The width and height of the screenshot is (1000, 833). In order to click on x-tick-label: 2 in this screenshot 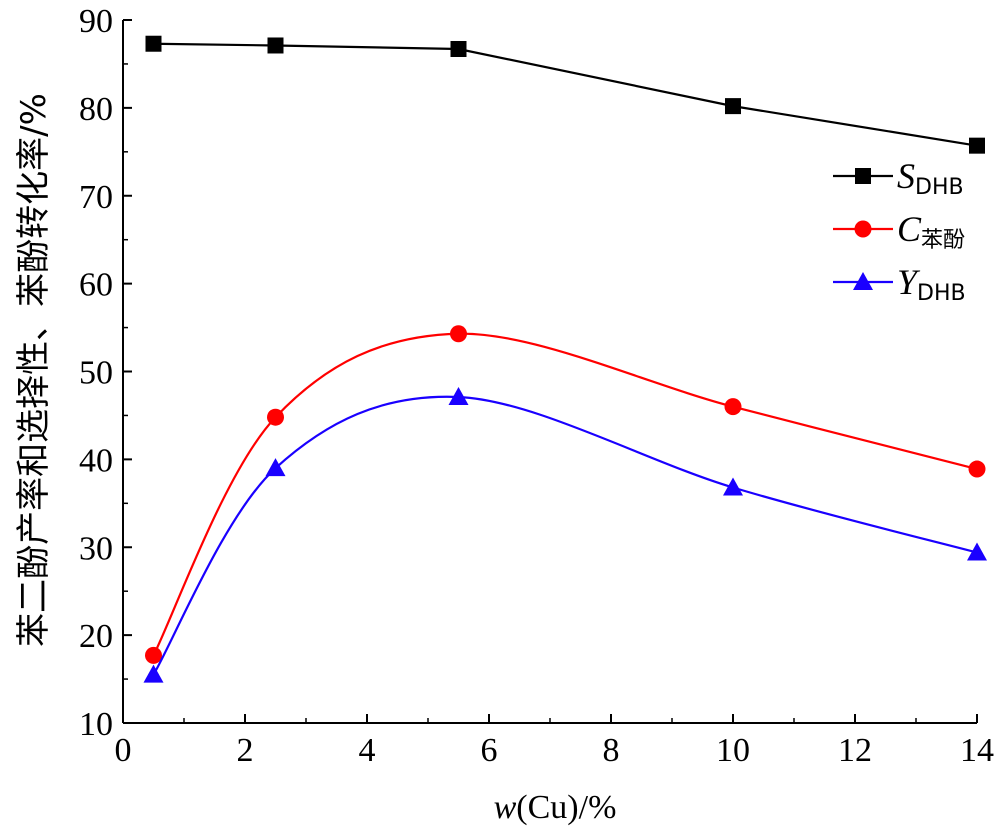, I will do `click(245, 750)`.